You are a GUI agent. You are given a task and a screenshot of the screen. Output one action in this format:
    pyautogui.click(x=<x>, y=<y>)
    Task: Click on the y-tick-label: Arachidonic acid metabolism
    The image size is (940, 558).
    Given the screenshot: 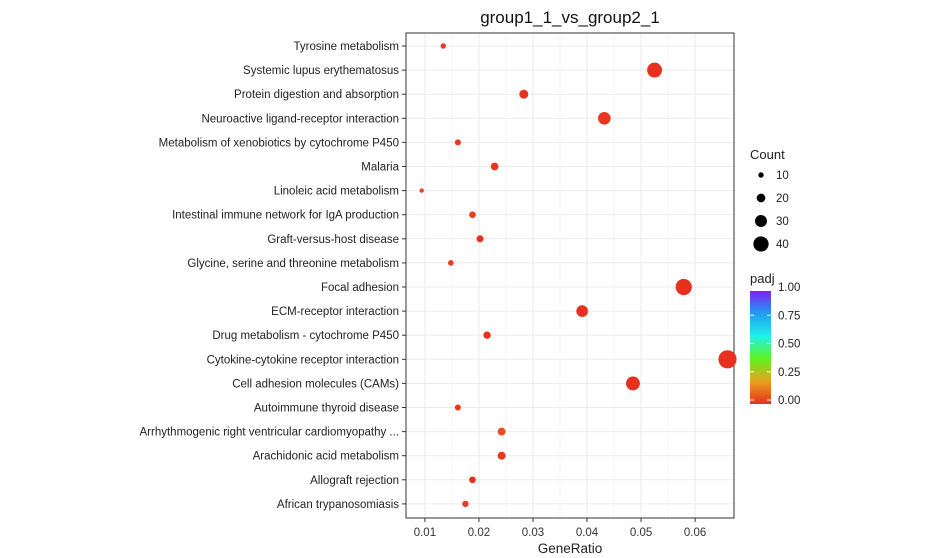 What is the action you would take?
    pyautogui.click(x=326, y=457)
    